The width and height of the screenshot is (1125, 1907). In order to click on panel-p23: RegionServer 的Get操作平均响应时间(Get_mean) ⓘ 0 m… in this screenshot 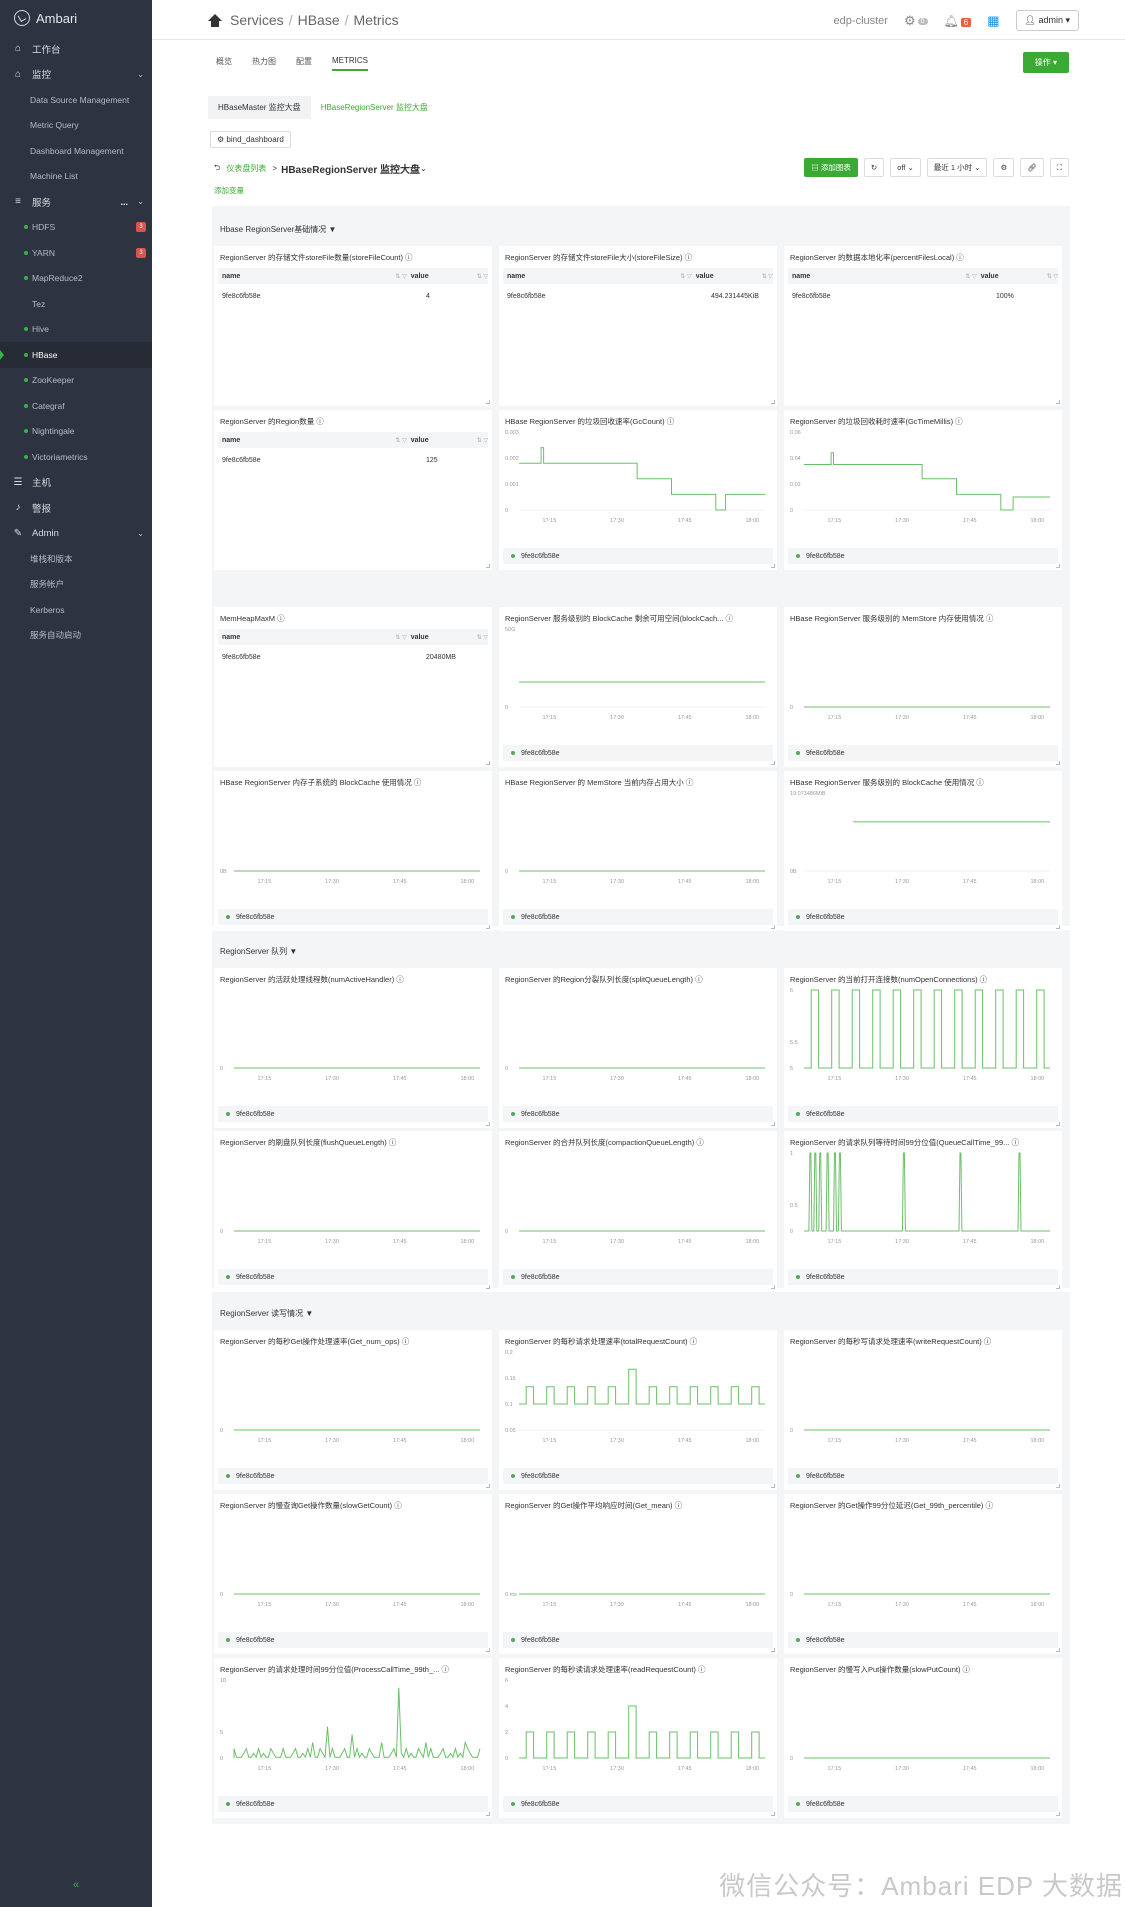, I will do `click(638, 1574)`.